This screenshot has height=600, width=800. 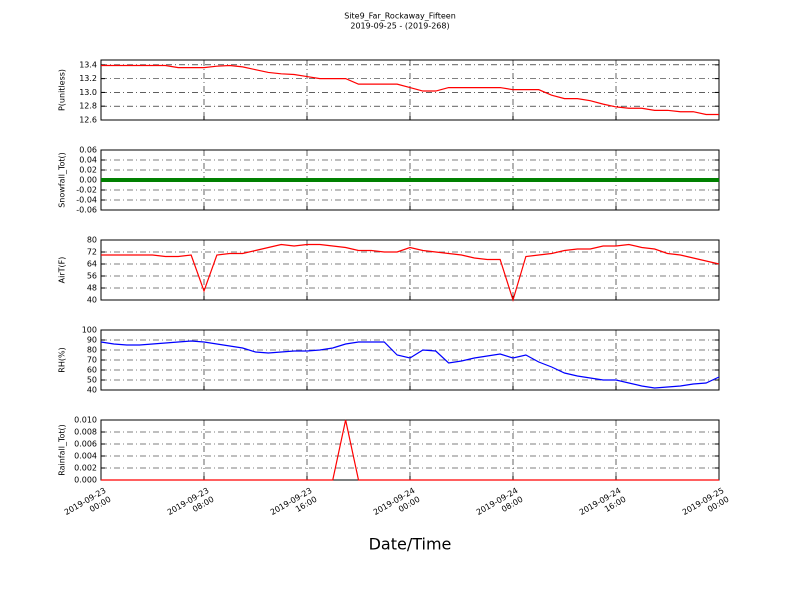 I want to click on y-tick-label: 12.8, so click(x=88, y=106).